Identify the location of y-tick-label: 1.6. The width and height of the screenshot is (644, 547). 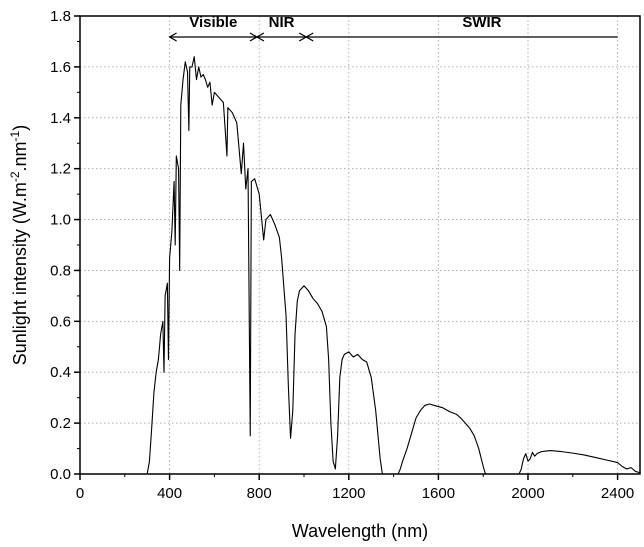
(60, 67).